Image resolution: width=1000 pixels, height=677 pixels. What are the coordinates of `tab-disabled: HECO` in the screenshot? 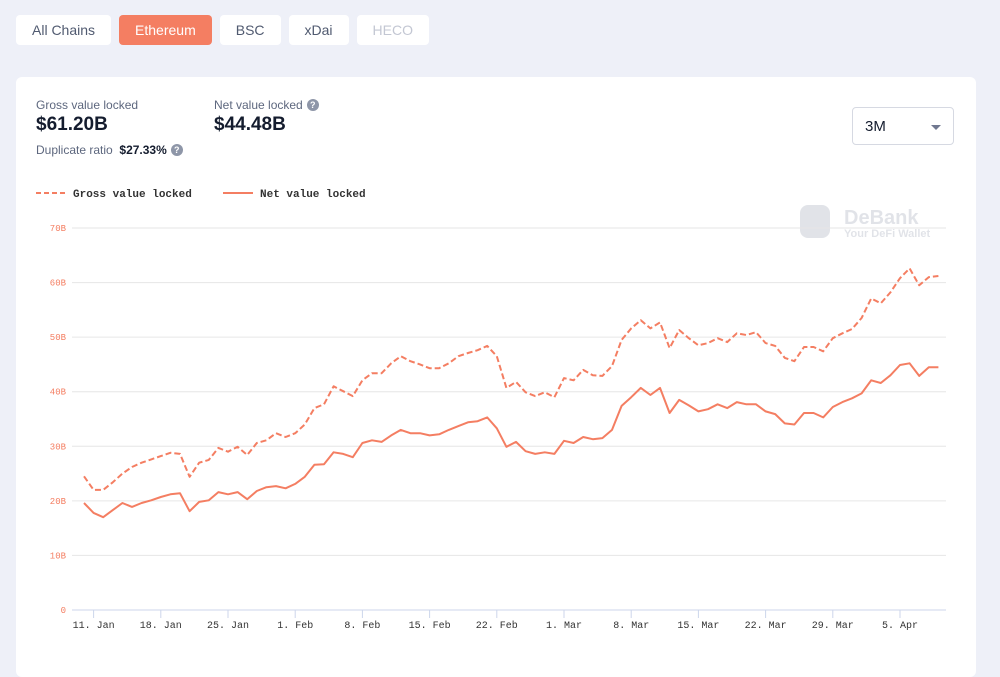 It's located at (392, 30).